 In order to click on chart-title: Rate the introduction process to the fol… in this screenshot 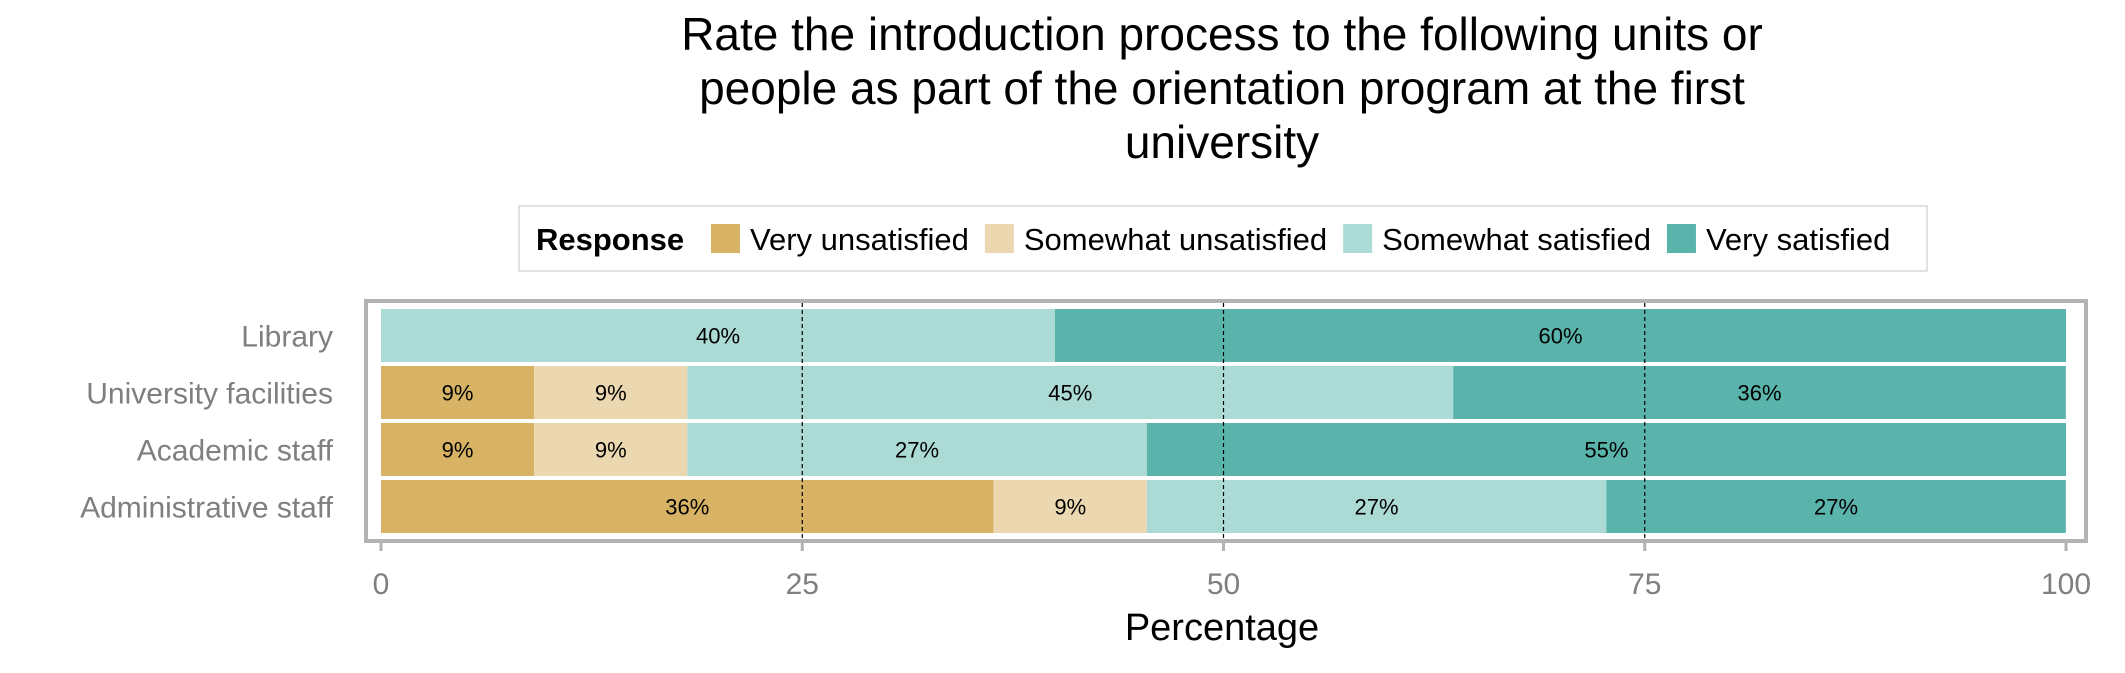, I will do `click(1222, 88)`.